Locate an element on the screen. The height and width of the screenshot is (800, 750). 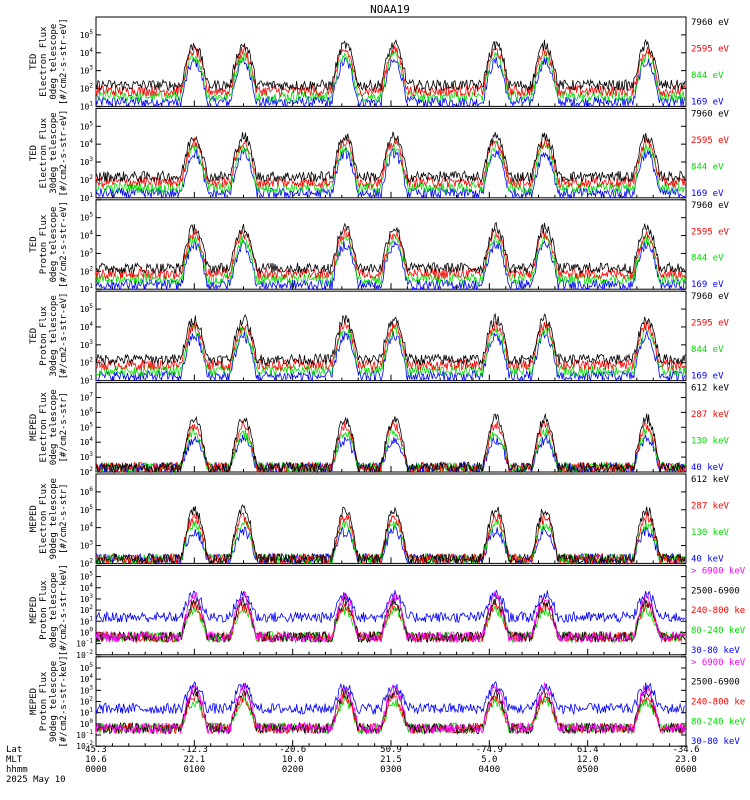
legend-mep-p-0-4: 30-80 keV is located at coordinates (715, 651).